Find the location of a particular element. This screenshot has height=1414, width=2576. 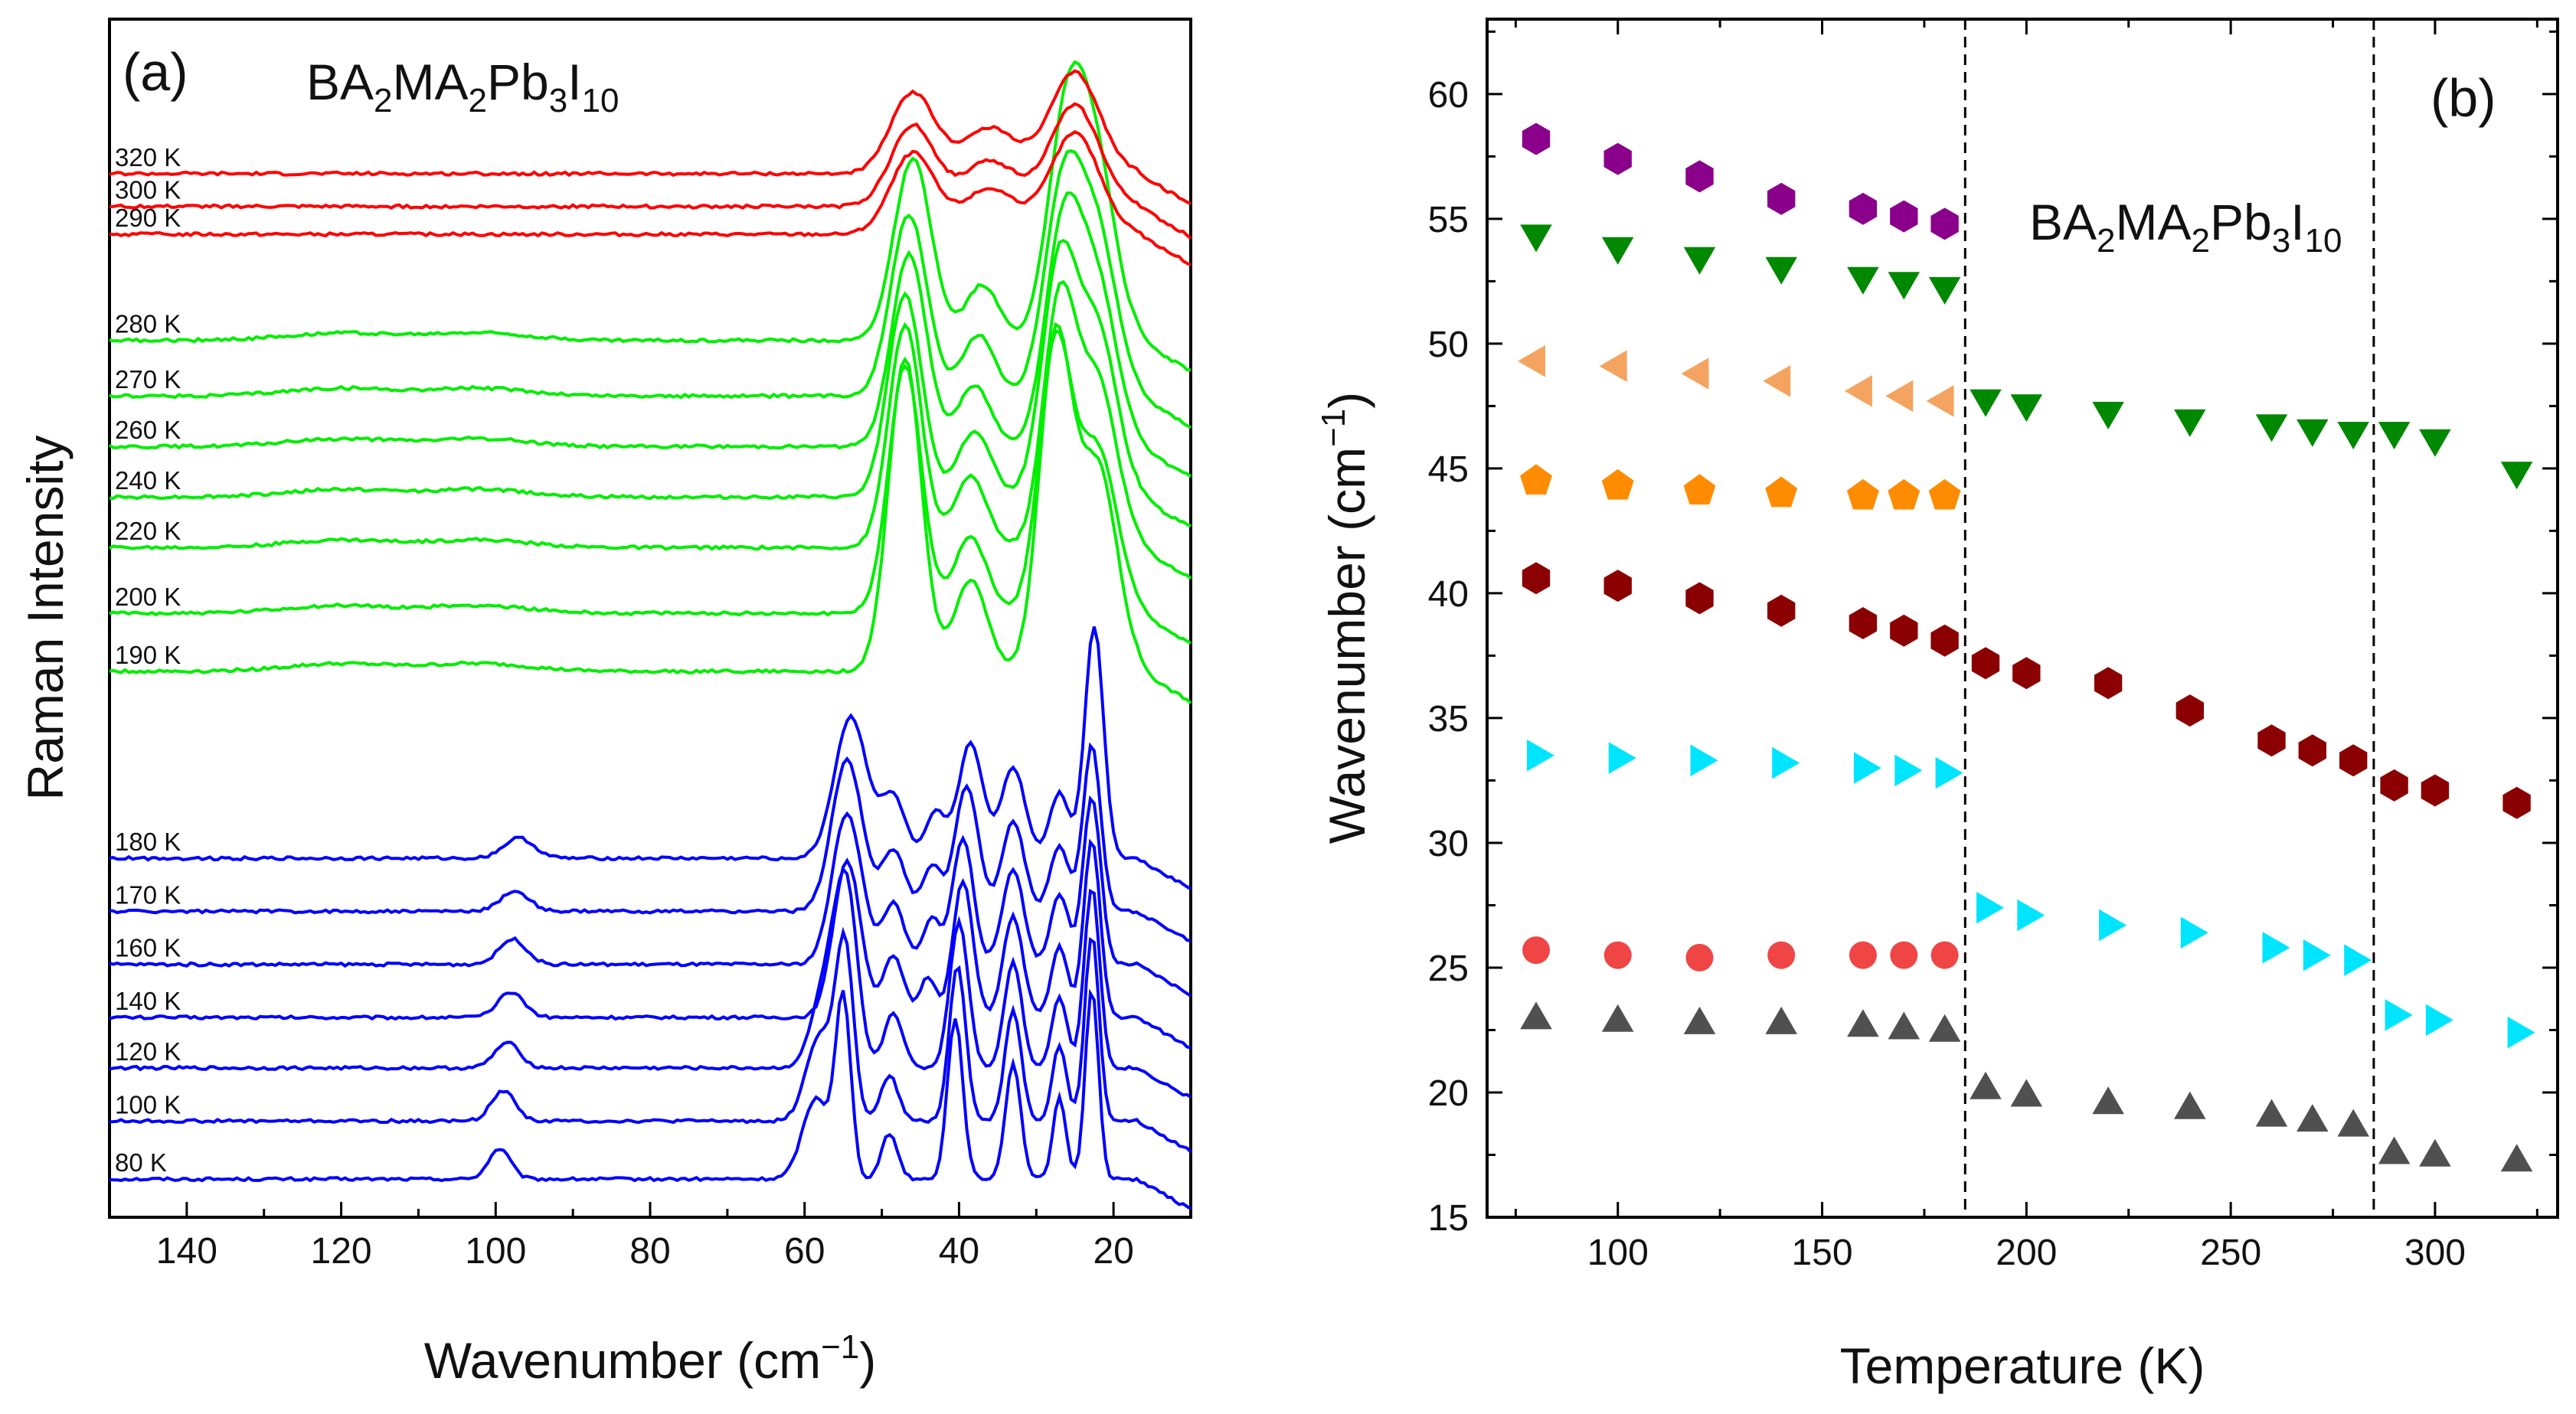

data-point-triangle-right-100k is located at coordinates (1622, 758).